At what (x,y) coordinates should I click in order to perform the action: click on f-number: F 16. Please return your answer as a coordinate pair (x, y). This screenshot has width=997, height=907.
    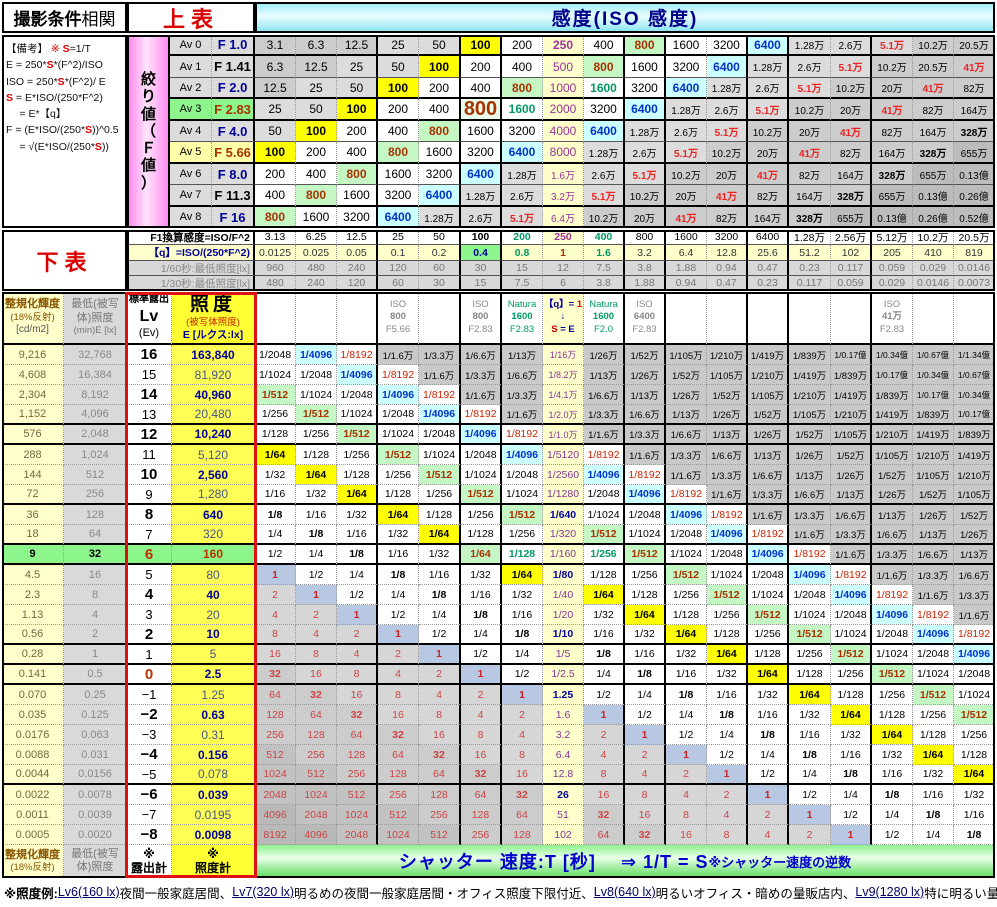
    Looking at the image, I should click on (233, 217).